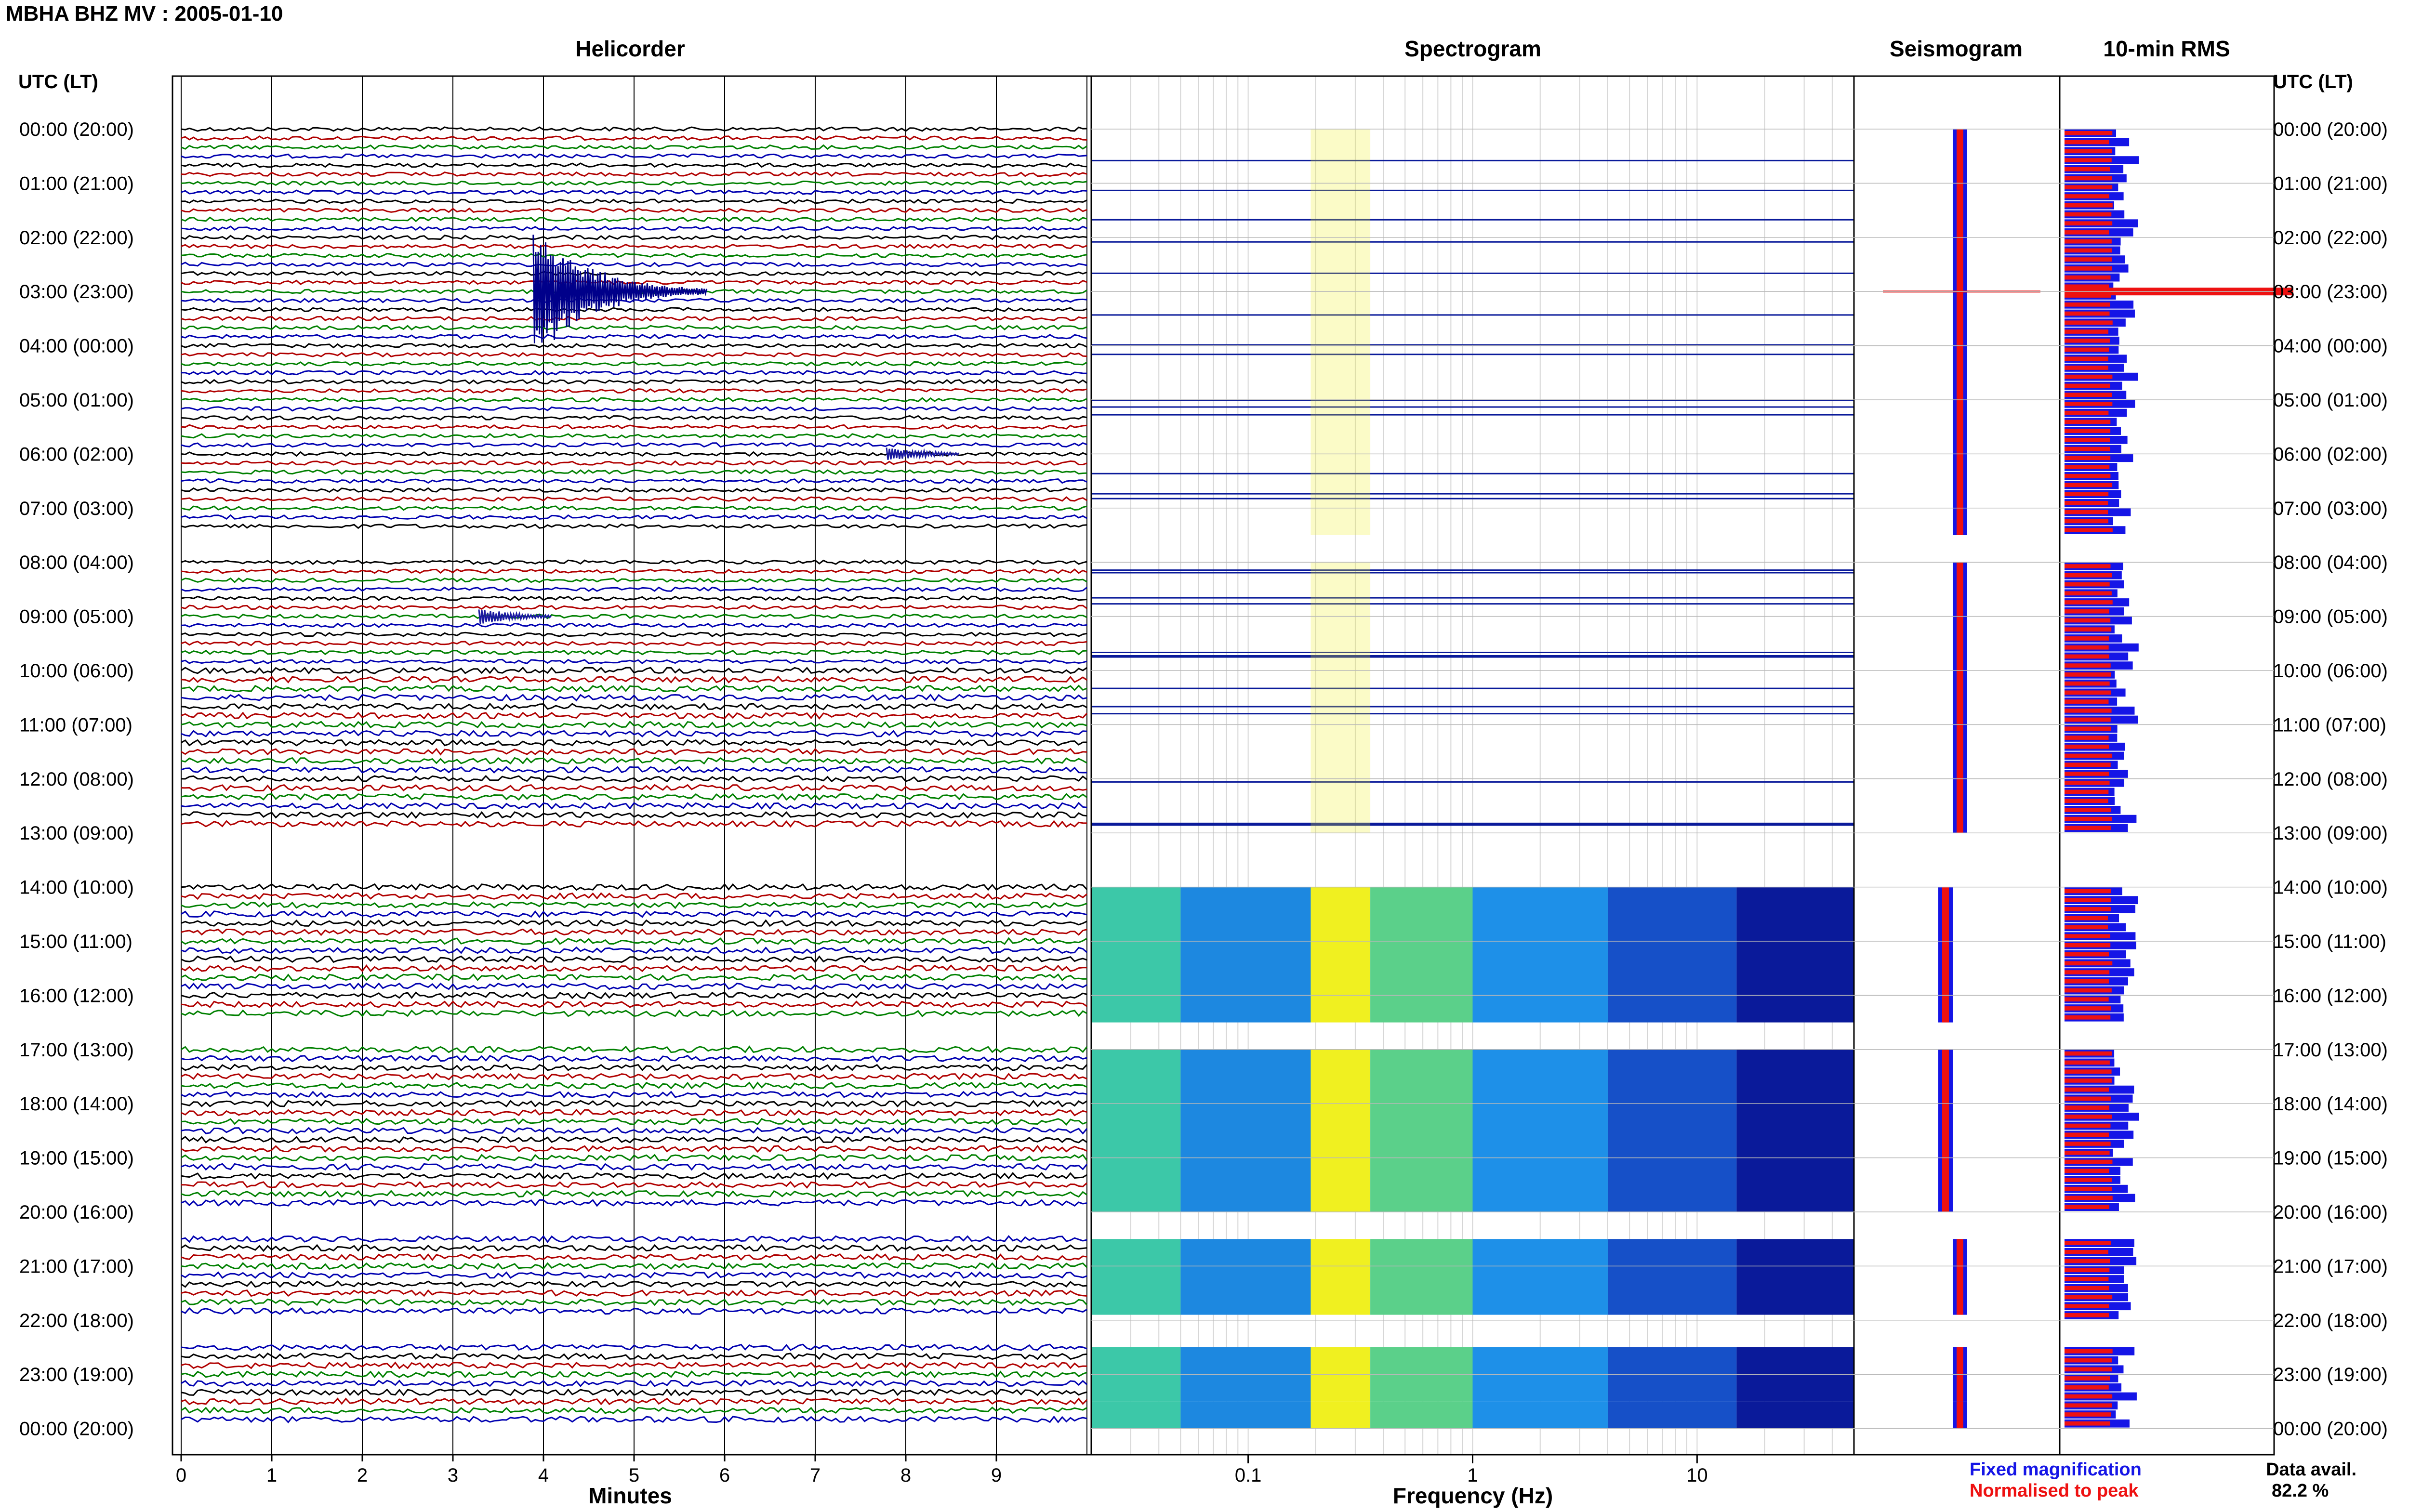  I want to click on utc-tick-right: 22:00 (18:00), so click(2330, 1320).